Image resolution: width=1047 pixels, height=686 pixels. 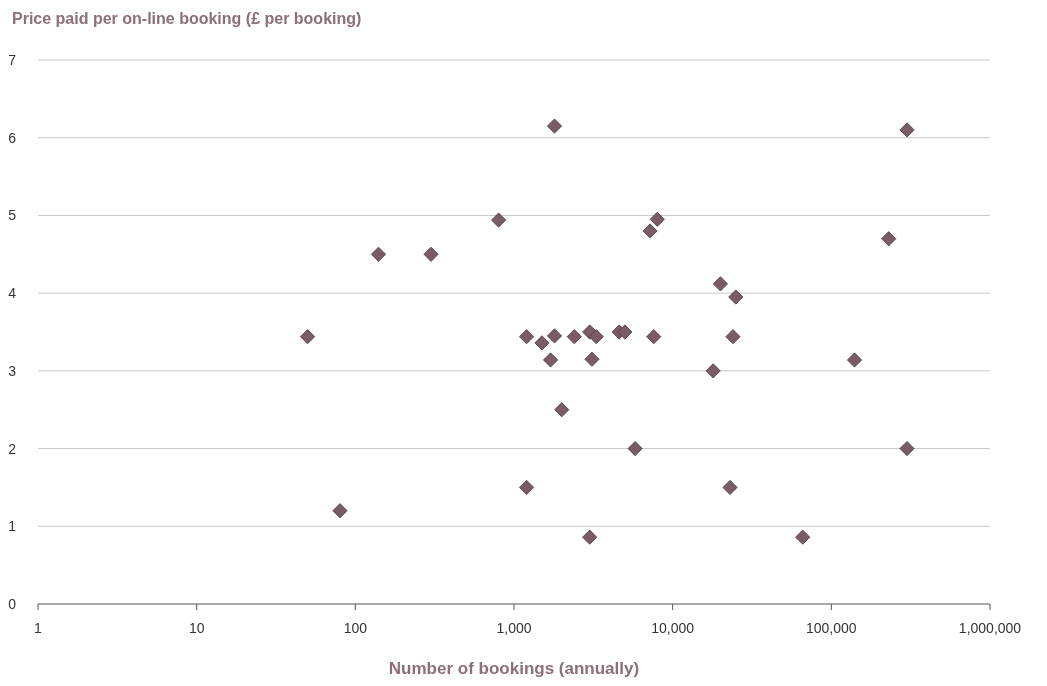 I want to click on x-tick-label: 10,000, so click(x=673, y=628).